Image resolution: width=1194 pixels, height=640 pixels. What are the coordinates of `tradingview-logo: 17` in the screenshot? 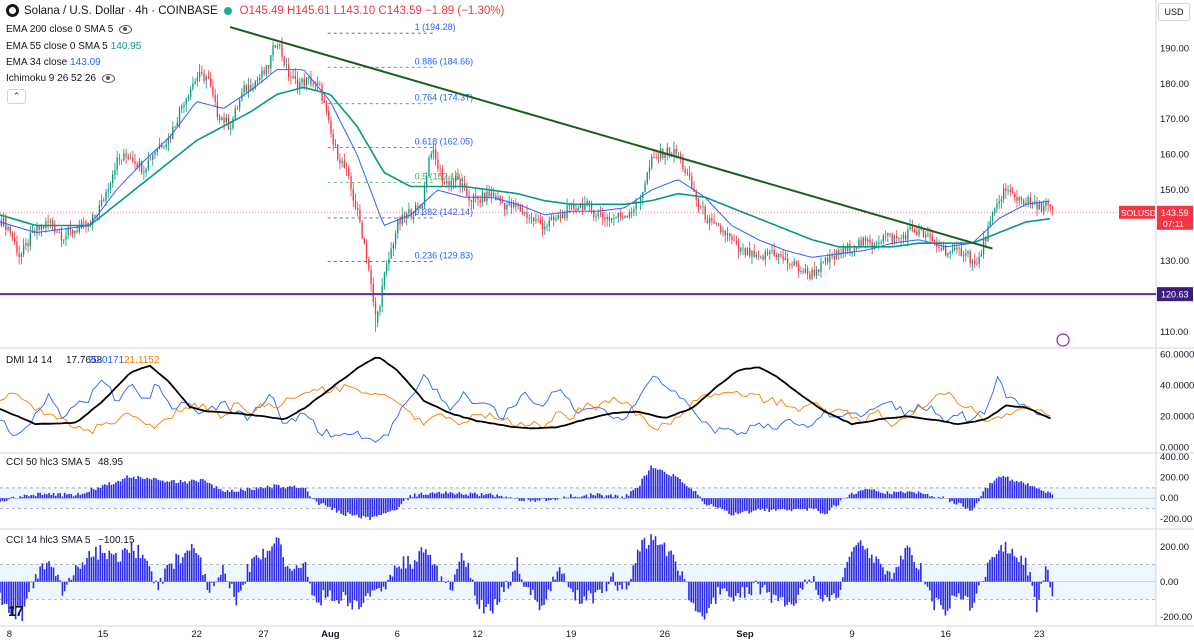 It's located at (16, 611).